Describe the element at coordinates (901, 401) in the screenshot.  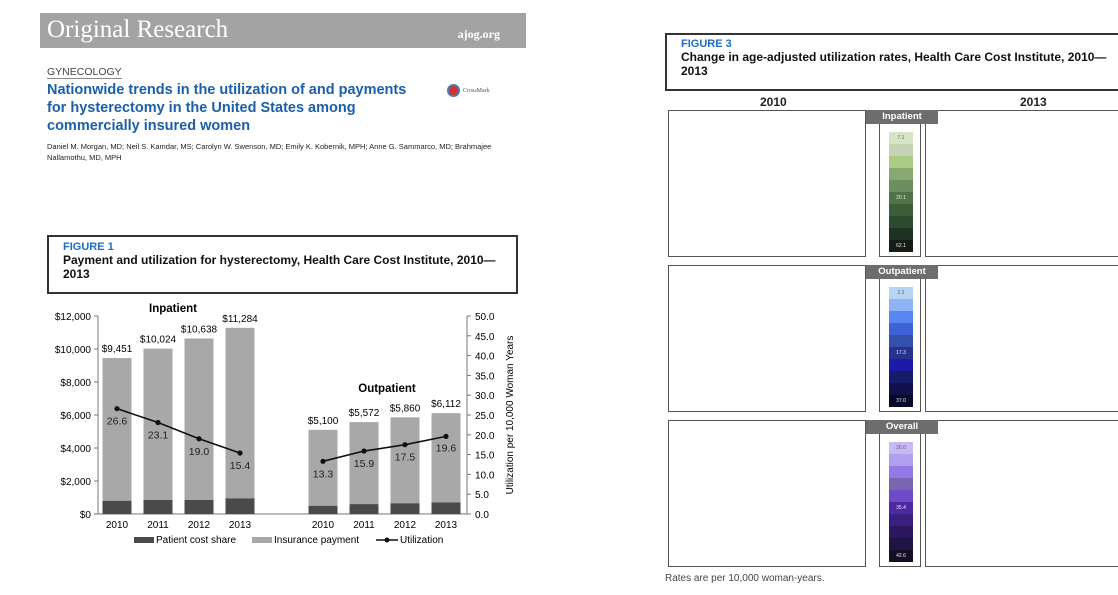
I see `color-scale-step: 37.0` at that location.